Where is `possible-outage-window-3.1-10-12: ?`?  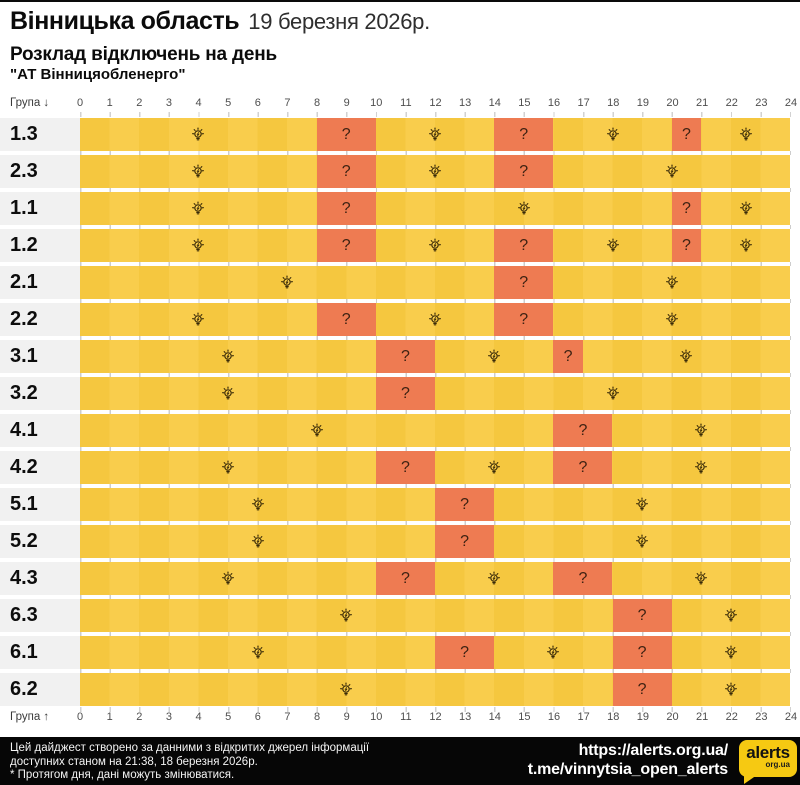
possible-outage-window-3.1-10-12: ? is located at coordinates (405, 356).